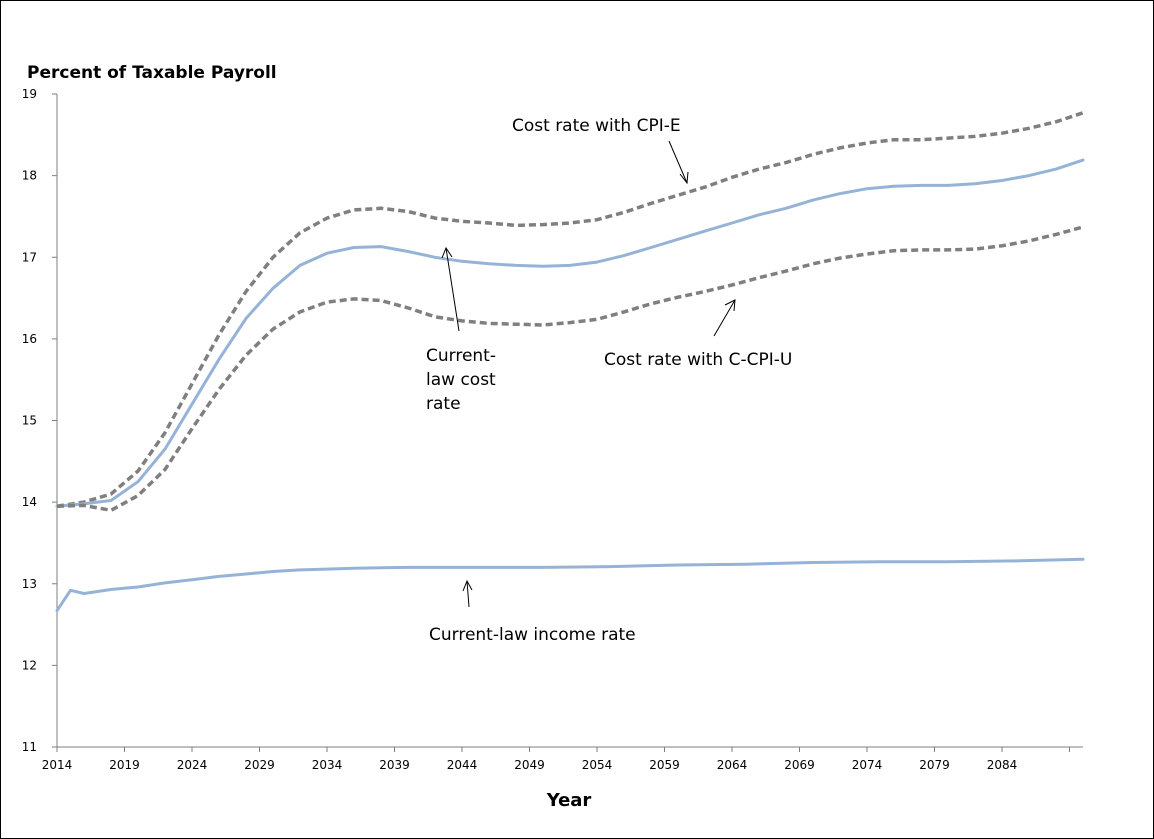  What do you see at coordinates (678, 162) in the screenshot?
I see `arrow-cpi-e` at bounding box center [678, 162].